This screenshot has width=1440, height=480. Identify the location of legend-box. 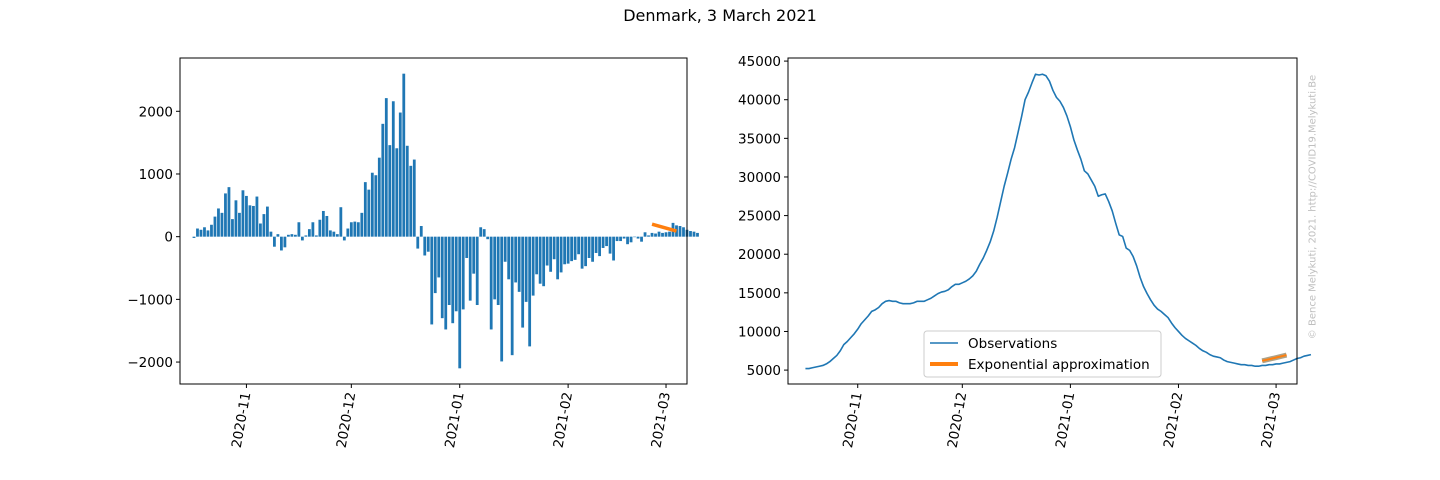
(1042, 354).